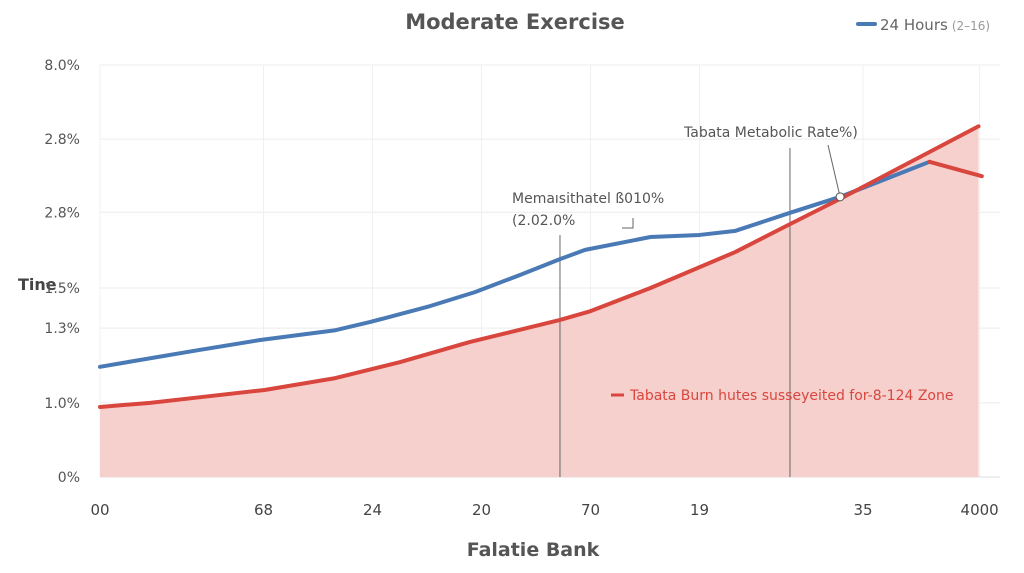 This screenshot has width=1024, height=573. I want to click on legend: 24 Hours (2–16), so click(923, 25).